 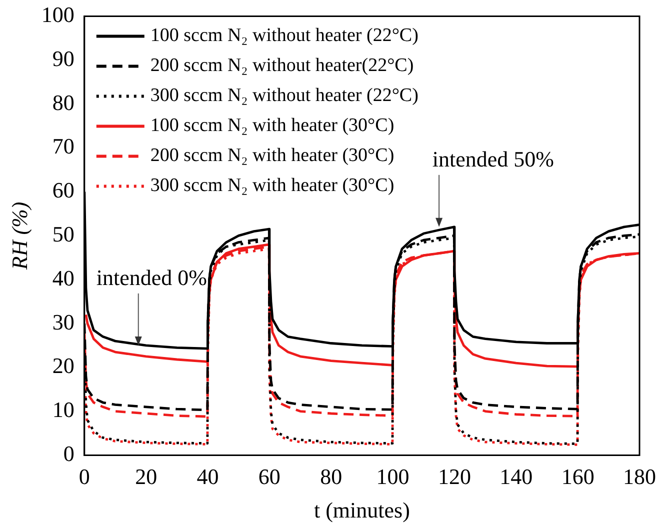 What do you see at coordinates (63, 233) in the screenshot?
I see `y-tick-label: 50` at bounding box center [63, 233].